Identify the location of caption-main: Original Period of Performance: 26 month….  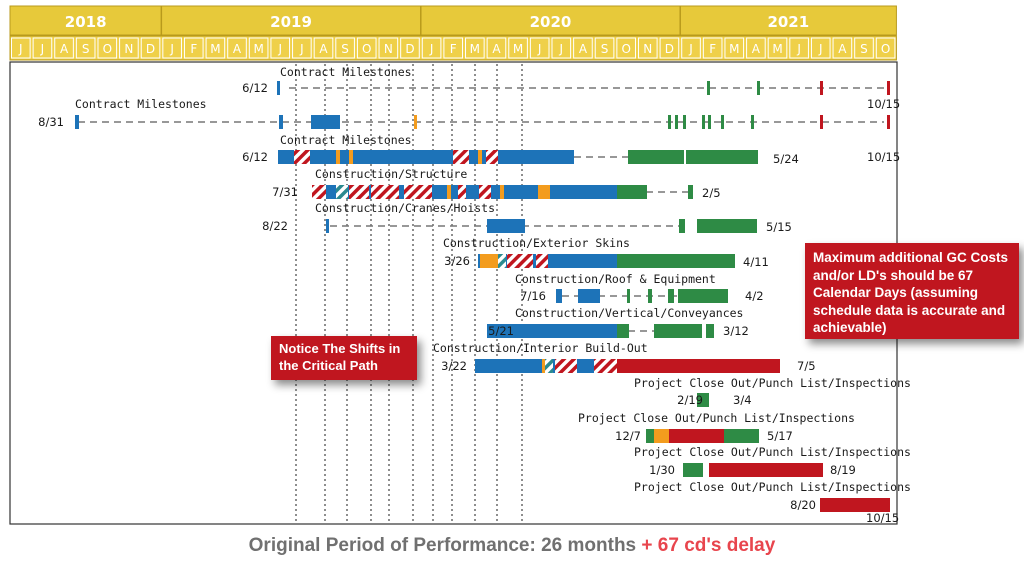
(442, 545).